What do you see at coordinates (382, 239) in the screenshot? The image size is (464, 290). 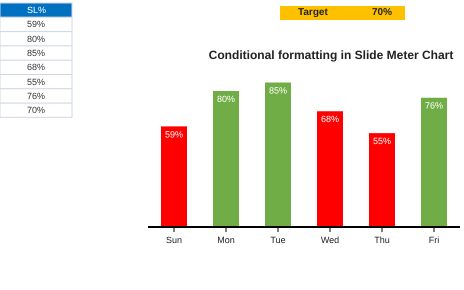 I see `x-tick-label: Thu` at bounding box center [382, 239].